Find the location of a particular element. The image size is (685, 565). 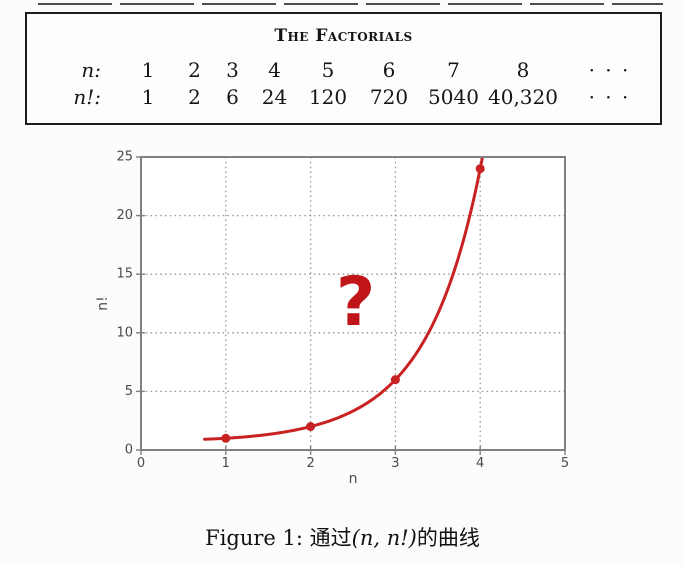

caption-prefix: Figure 1: 通过 is located at coordinates (278, 538).